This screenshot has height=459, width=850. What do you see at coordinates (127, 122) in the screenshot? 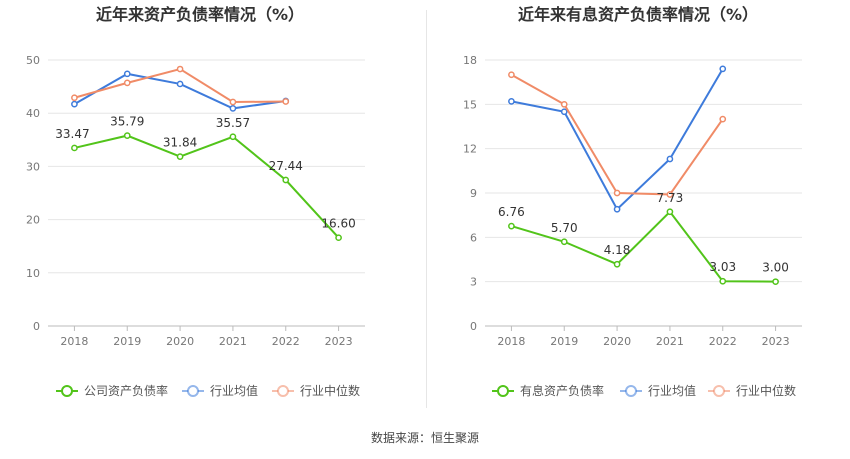
I see `data-label: 35.79` at bounding box center [127, 122].